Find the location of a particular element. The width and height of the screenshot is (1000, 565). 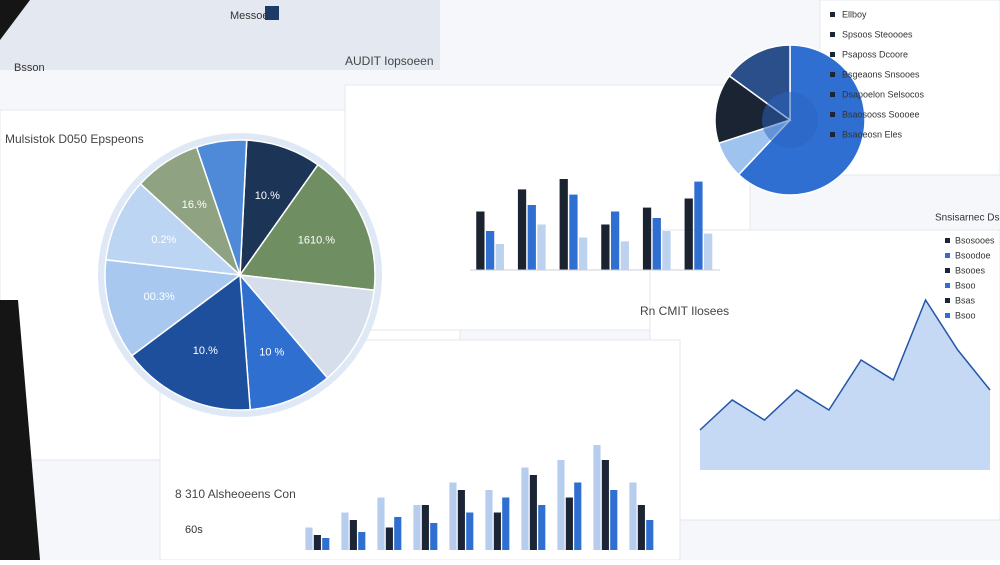

list-item: Bsas is located at coordinates (965, 300).